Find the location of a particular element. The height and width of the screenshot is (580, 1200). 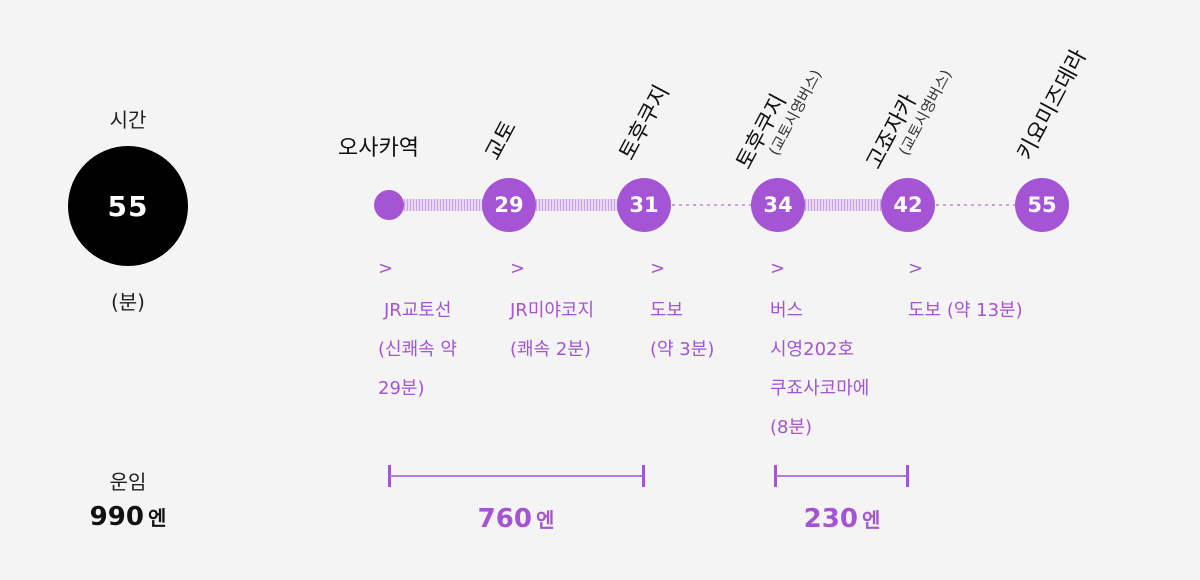

station-time: 31 is located at coordinates (644, 205).